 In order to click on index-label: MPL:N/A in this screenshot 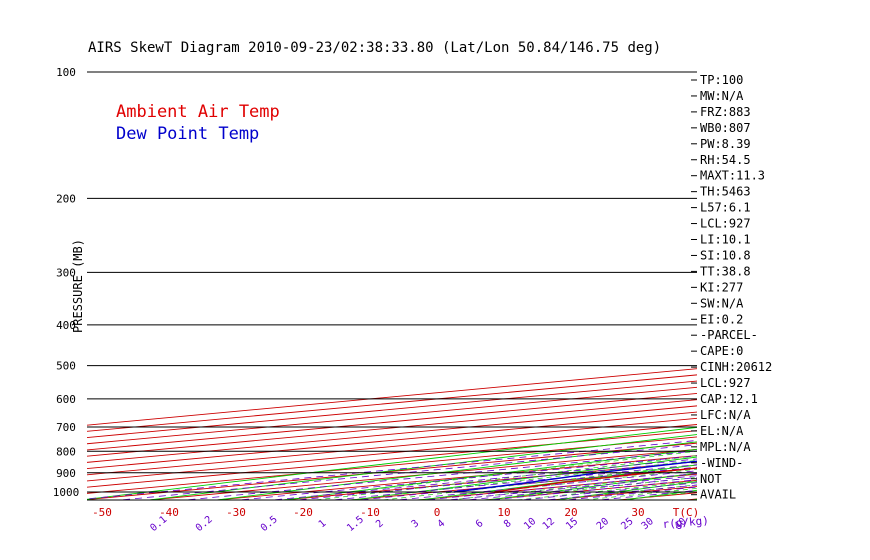, I will do `click(725, 447)`.